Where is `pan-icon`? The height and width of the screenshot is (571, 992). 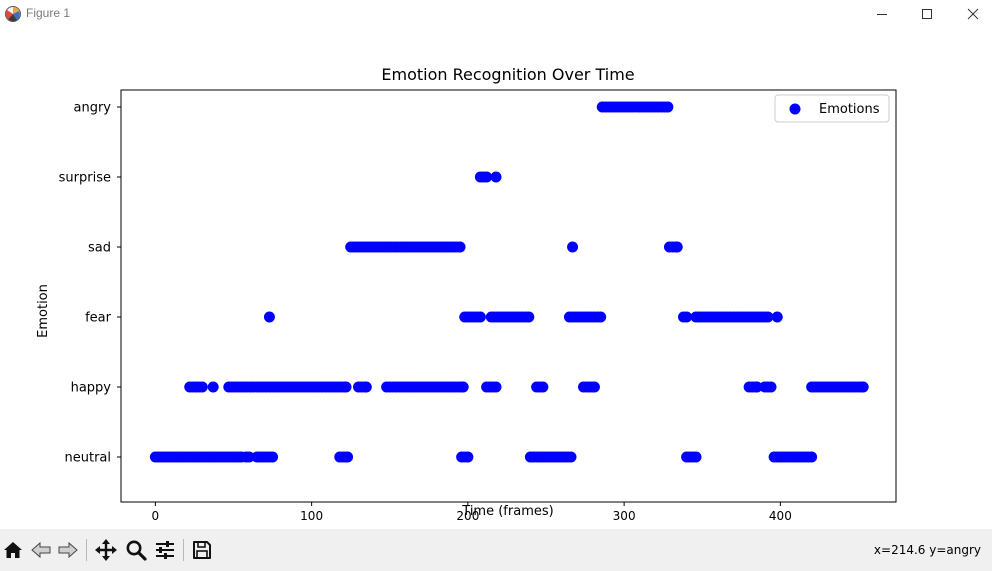 pan-icon is located at coordinates (106, 550).